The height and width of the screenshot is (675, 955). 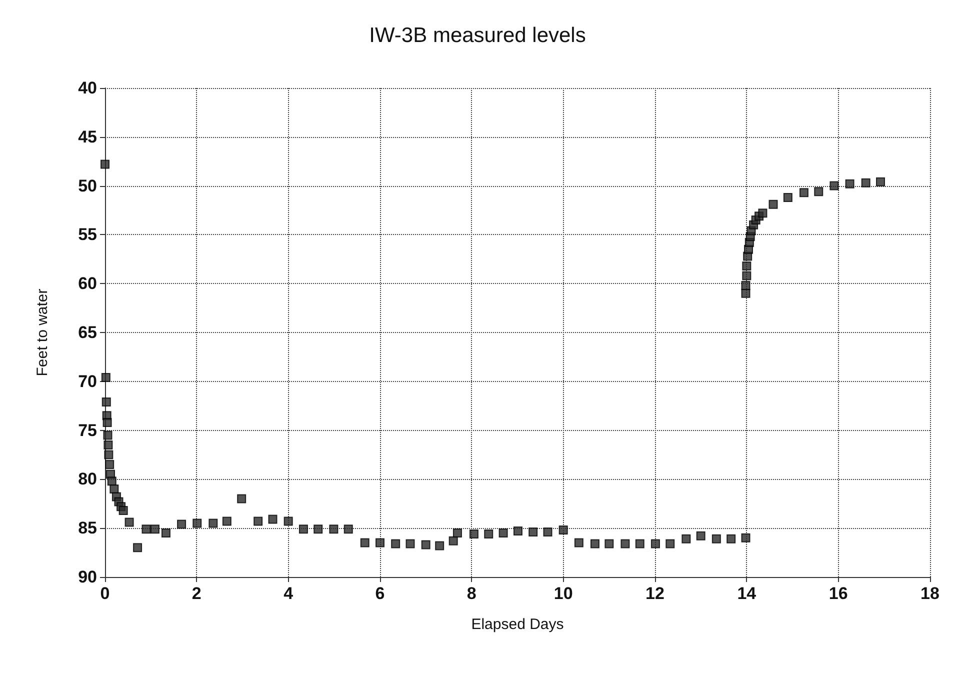 I want to click on x-tick-label: 12, so click(x=655, y=593).